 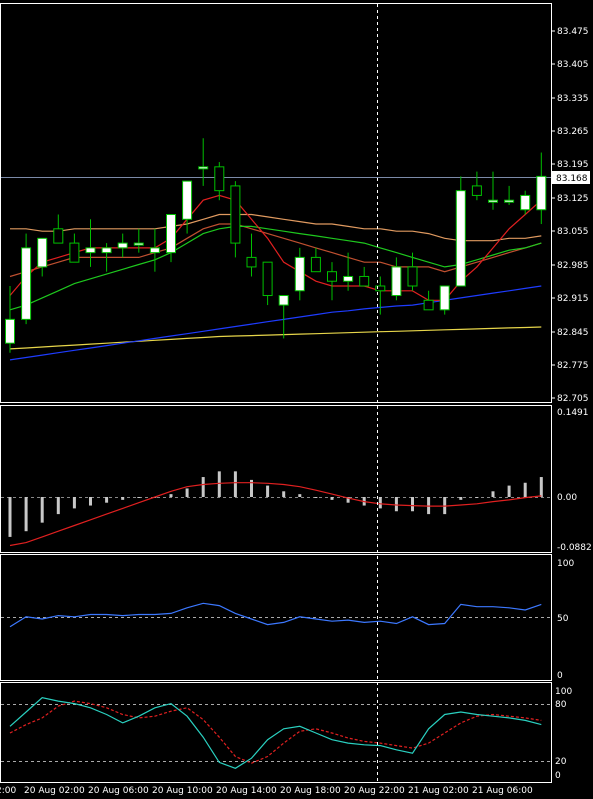 What do you see at coordinates (573, 65) in the screenshot?
I see `price-tick: 83.405` at bounding box center [573, 65].